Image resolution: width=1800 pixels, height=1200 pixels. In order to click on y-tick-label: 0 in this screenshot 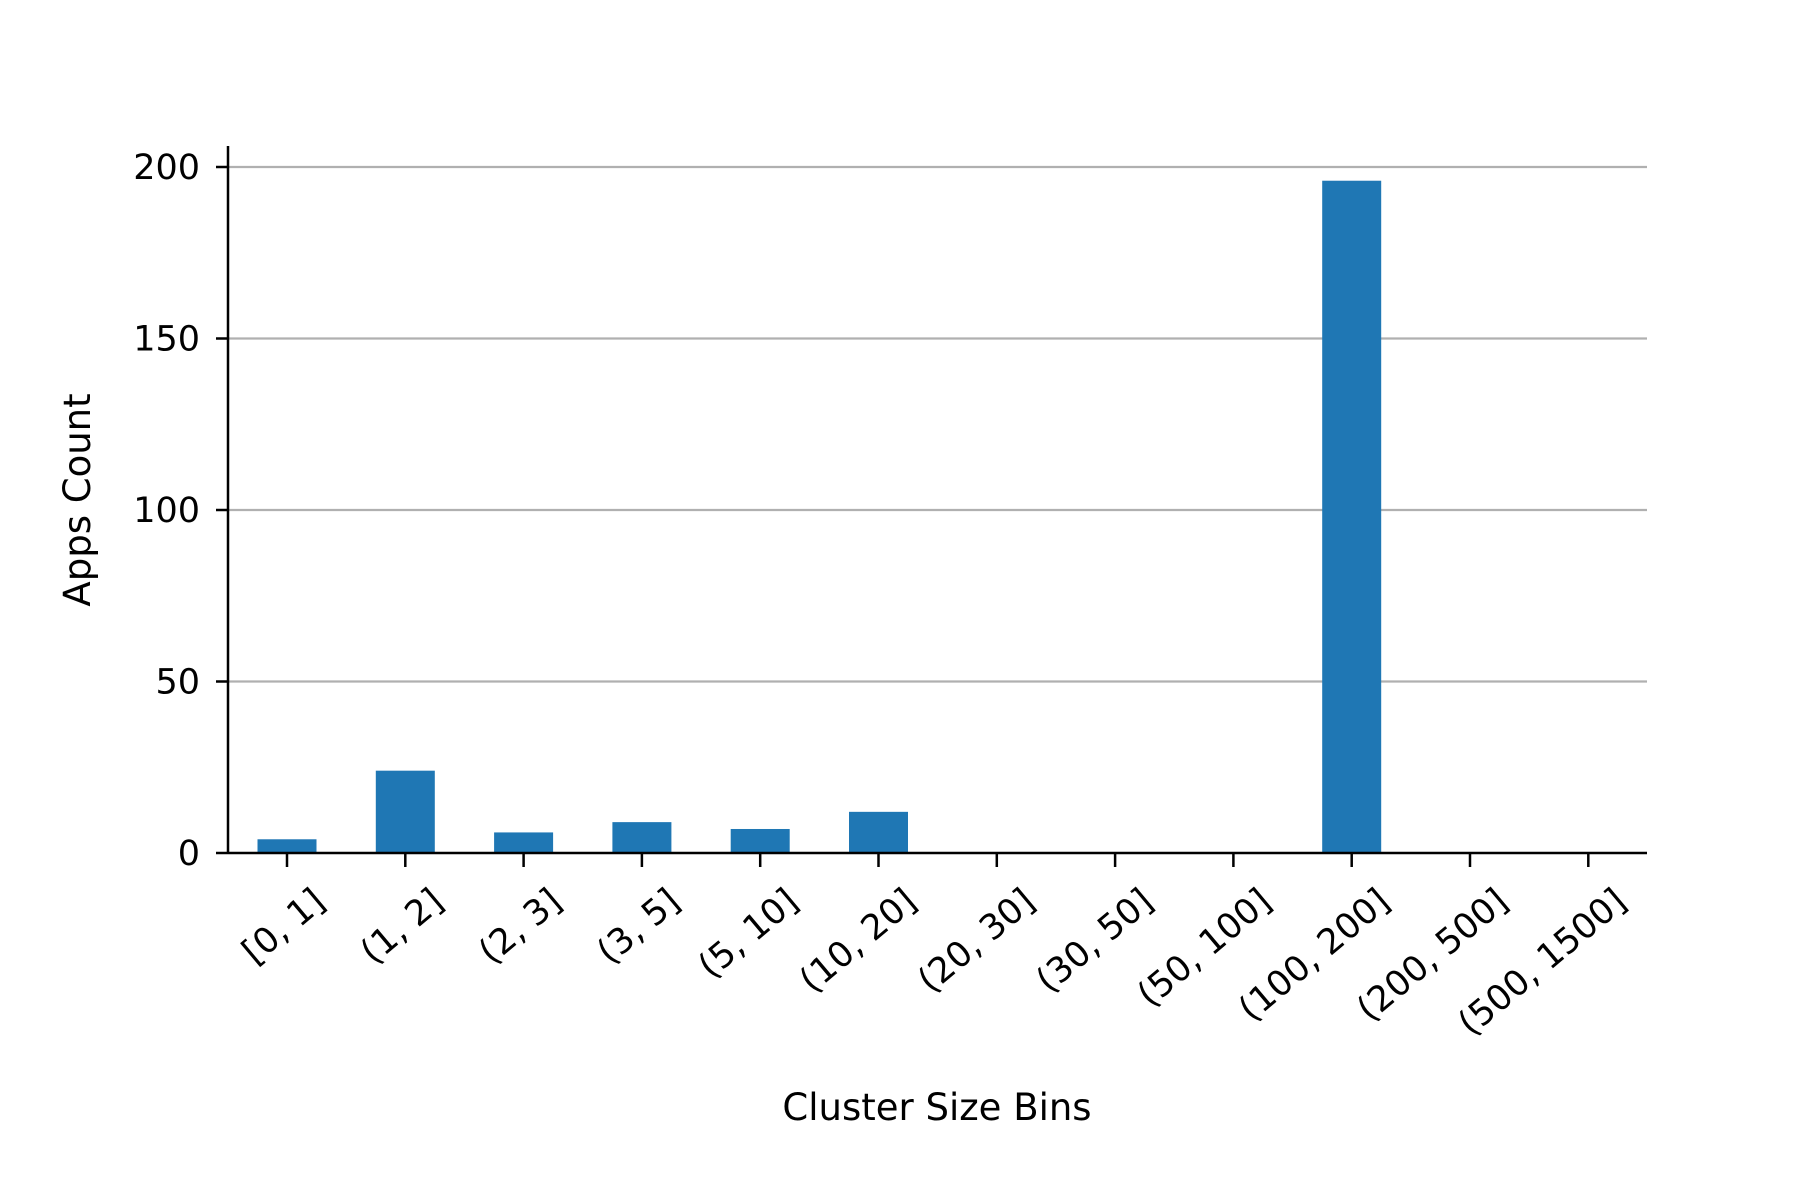, I will do `click(189, 854)`.